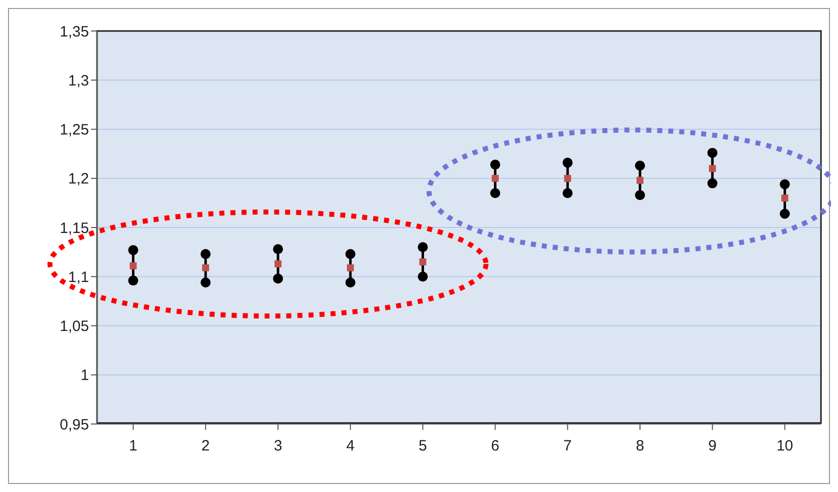 Image resolution: width=838 pixels, height=492 pixels. I want to click on x-tick-label: 1, so click(133, 446).